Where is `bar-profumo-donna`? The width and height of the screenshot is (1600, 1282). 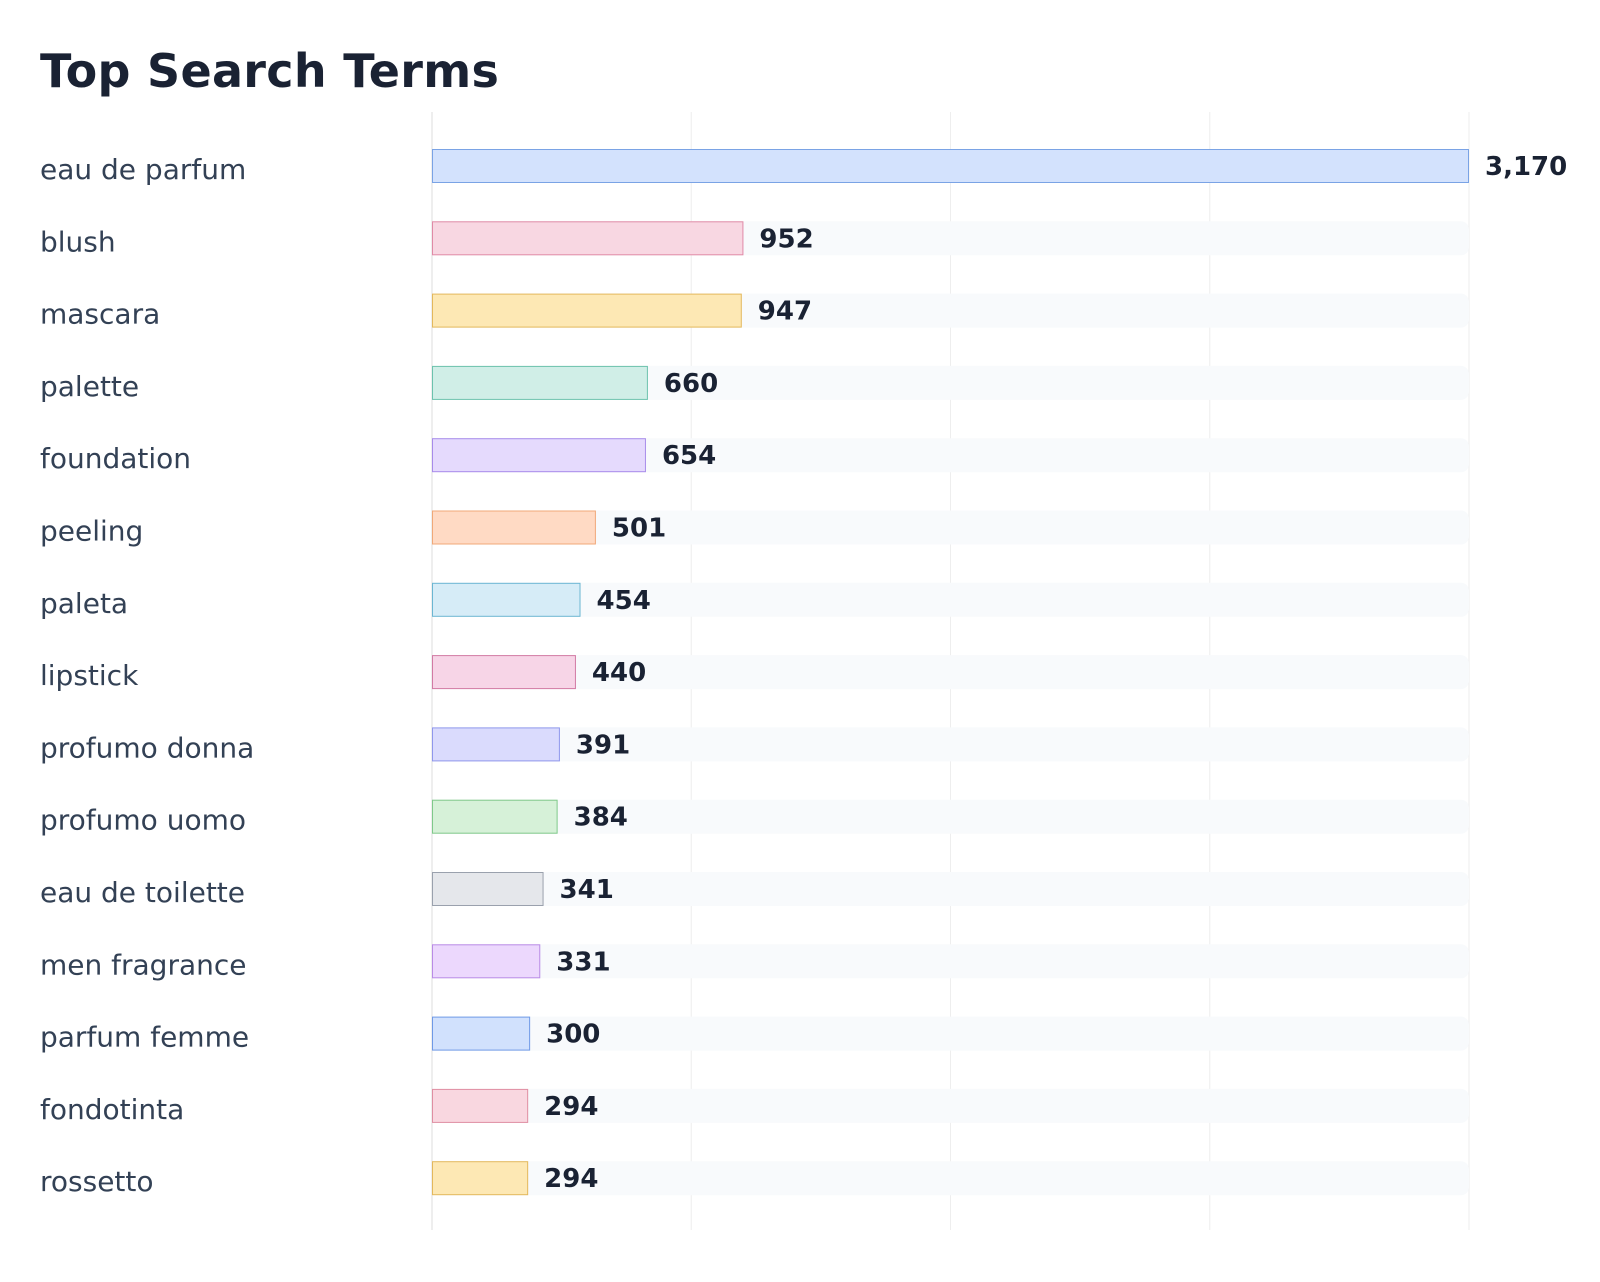 bar-profumo-donna is located at coordinates (496, 744).